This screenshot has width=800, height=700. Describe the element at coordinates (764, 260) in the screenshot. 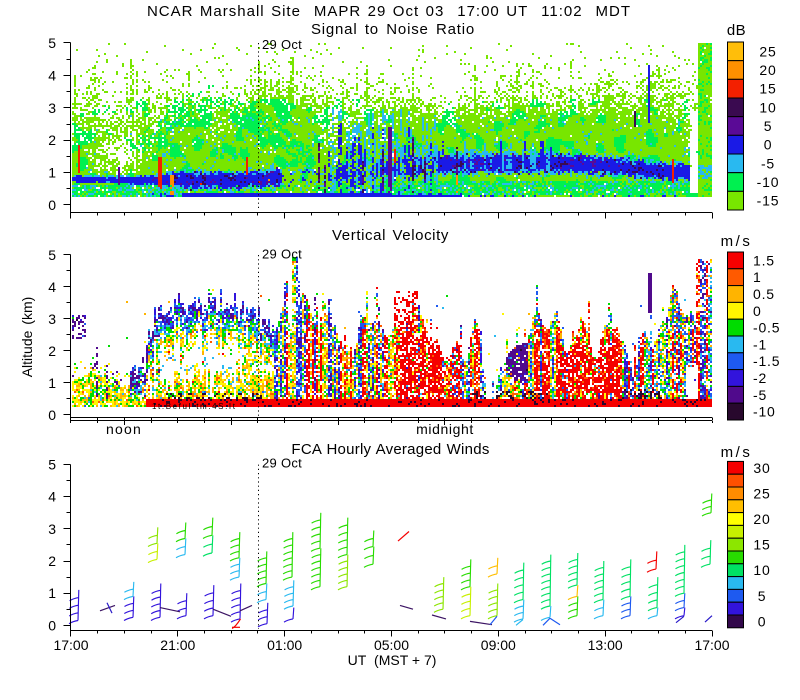

I see `svg-text: 1.5` at that location.